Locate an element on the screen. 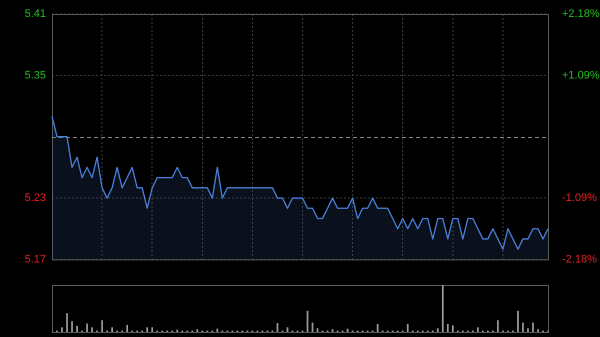 The image size is (600, 337). y-tick-label: 5.17 is located at coordinates (35, 259).